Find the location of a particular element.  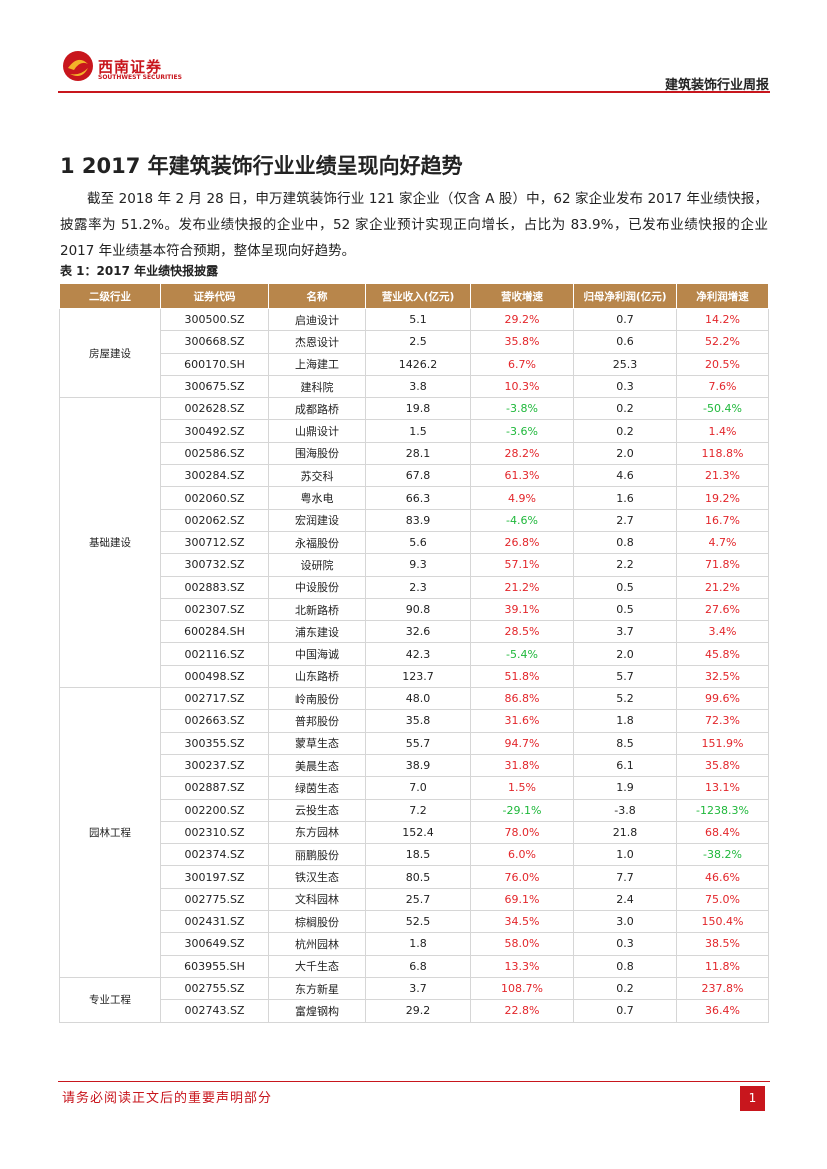

table-cell: 北新路桥 is located at coordinates (317, 609).